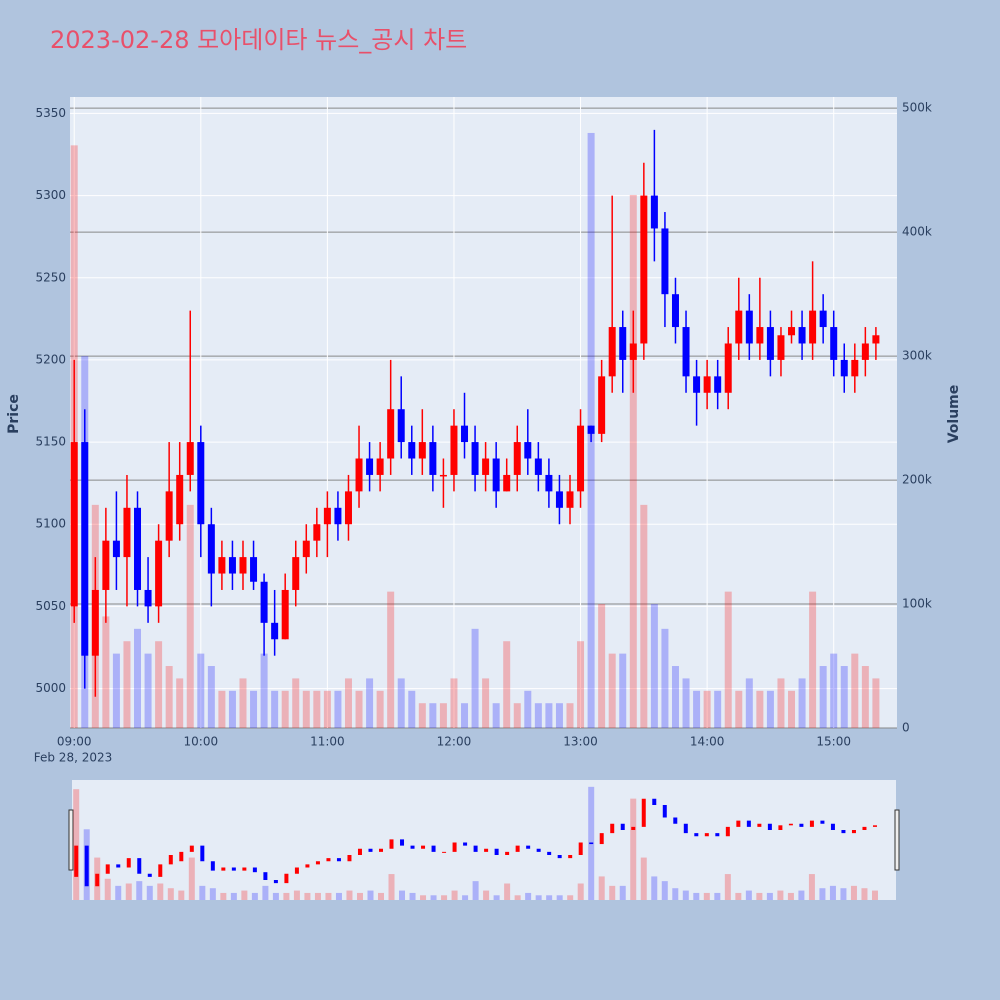 Image resolution: width=1000 pixels, height=1000 pixels. What do you see at coordinates (484, 840) in the screenshot?
I see `range-slider` at bounding box center [484, 840].